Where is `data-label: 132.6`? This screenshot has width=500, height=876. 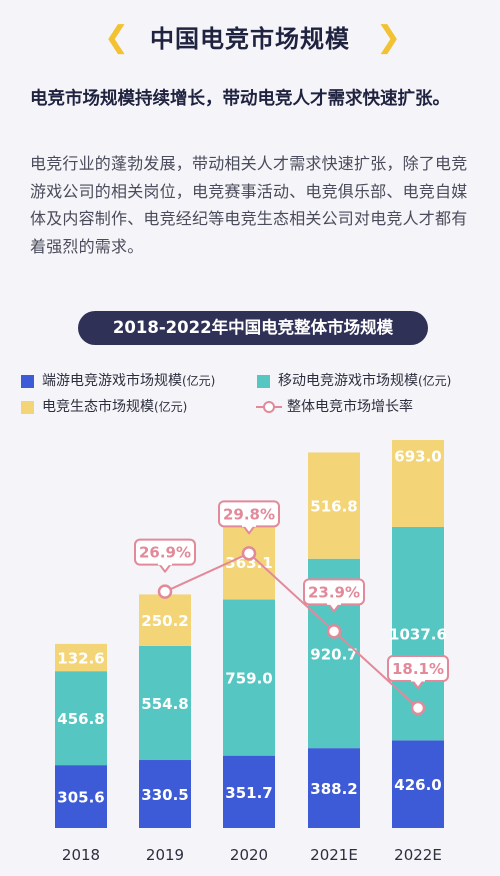 data-label: 132.6 is located at coordinates (80, 659).